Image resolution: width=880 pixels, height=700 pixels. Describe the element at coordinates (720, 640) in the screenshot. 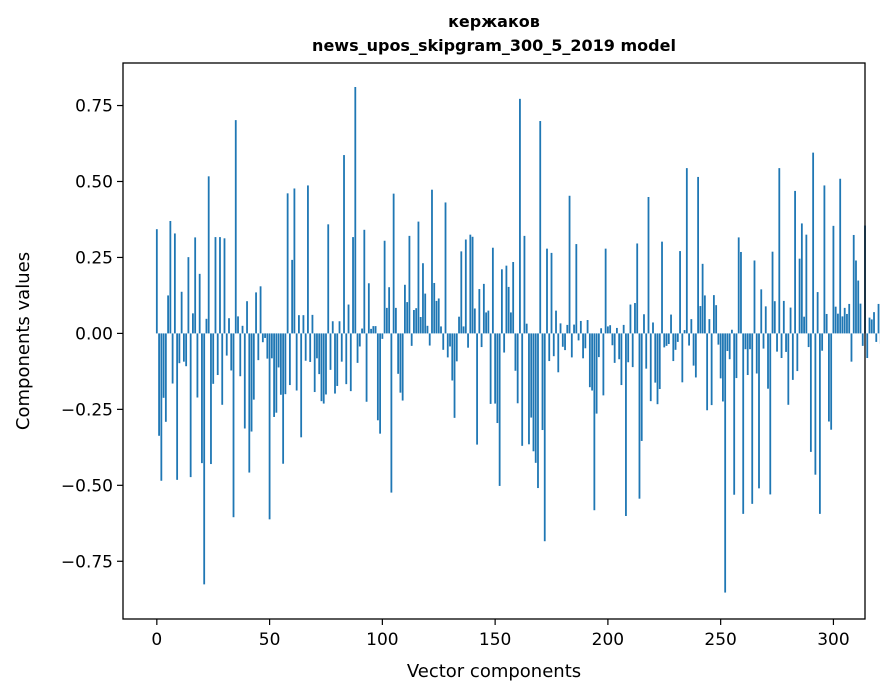

I see `x-tick-label: 250` at that location.